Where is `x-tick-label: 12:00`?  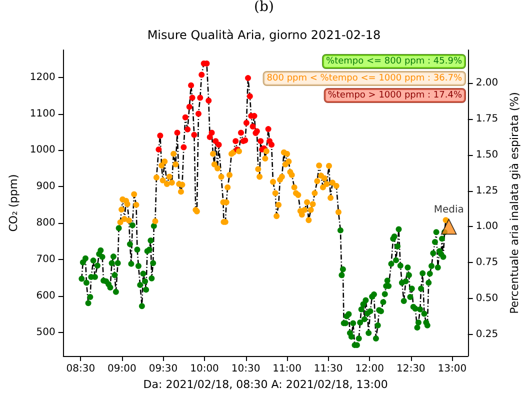 x-tick-label: 12:00 is located at coordinates (369, 369).